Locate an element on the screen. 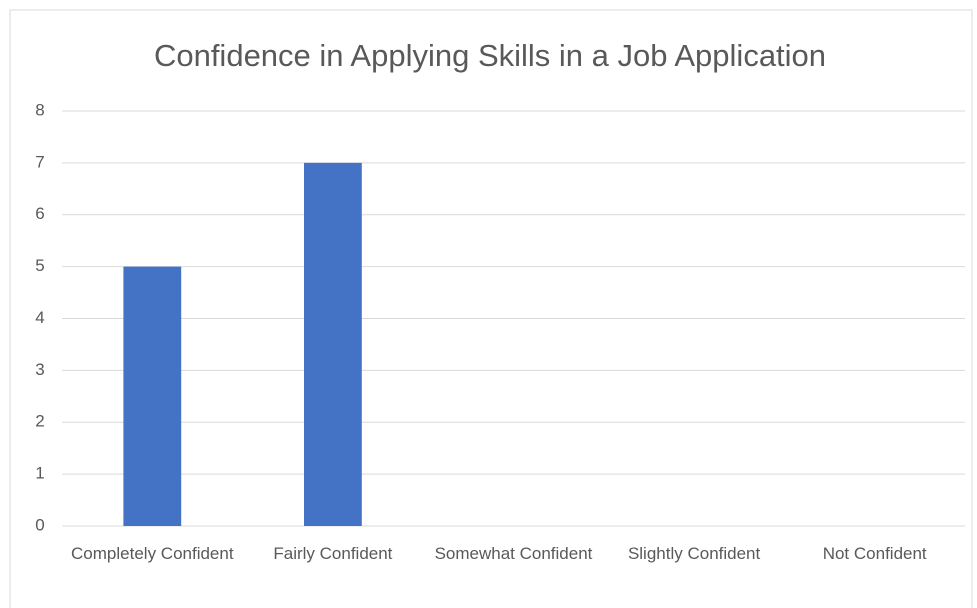 This screenshot has height=608, width=977. y-tick-label: 3 is located at coordinates (39, 369).